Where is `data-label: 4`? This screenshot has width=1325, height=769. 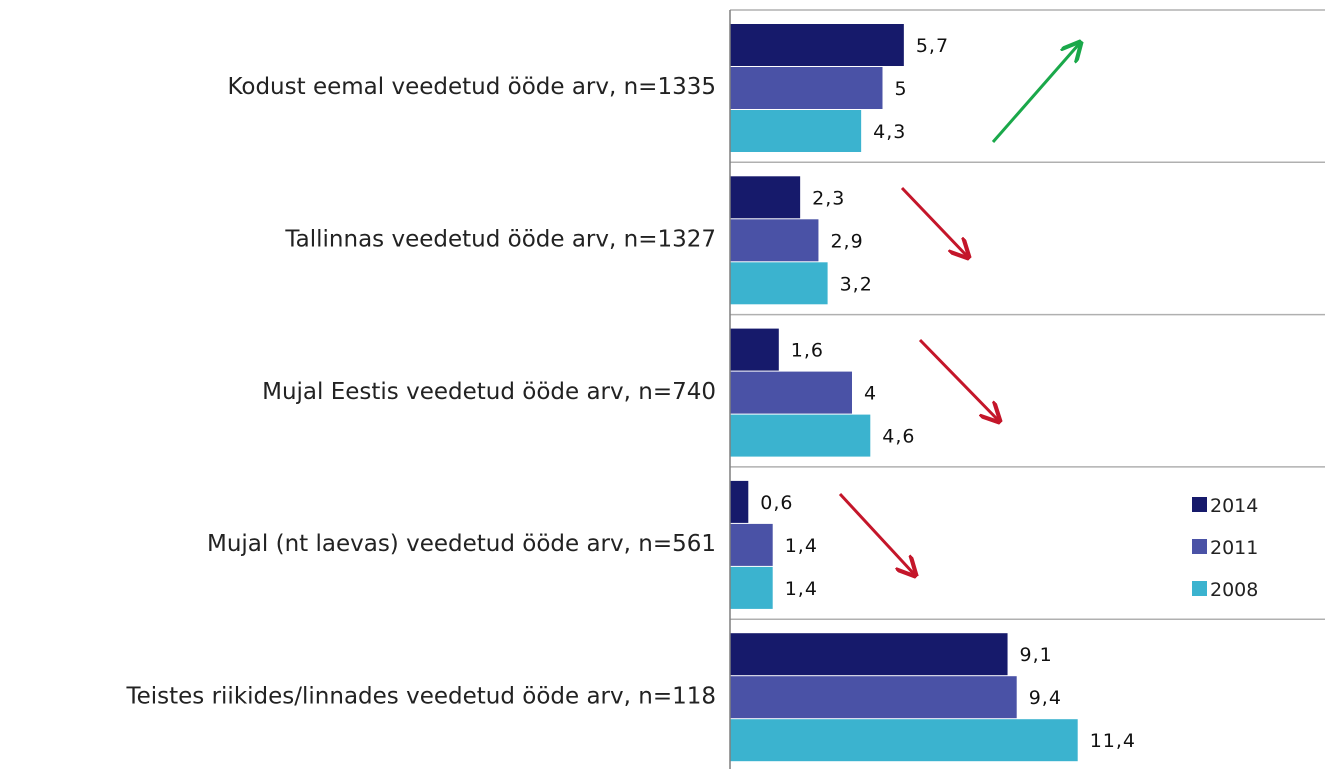
data-label: 4 is located at coordinates (870, 394).